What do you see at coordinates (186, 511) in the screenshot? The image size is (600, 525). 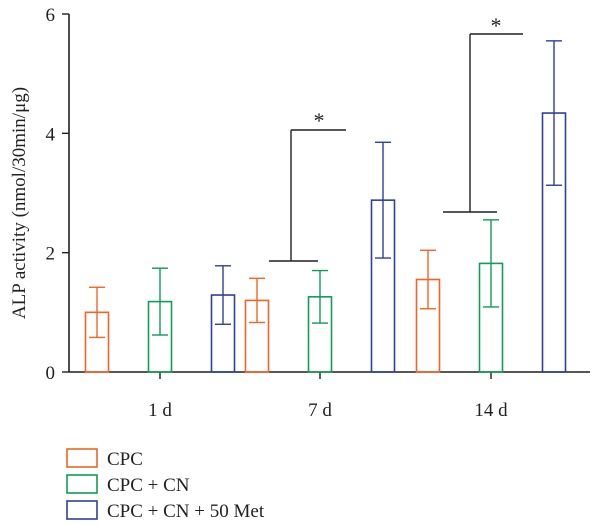 I see `legend-label: CPC + CN + 50 Met` at bounding box center [186, 511].